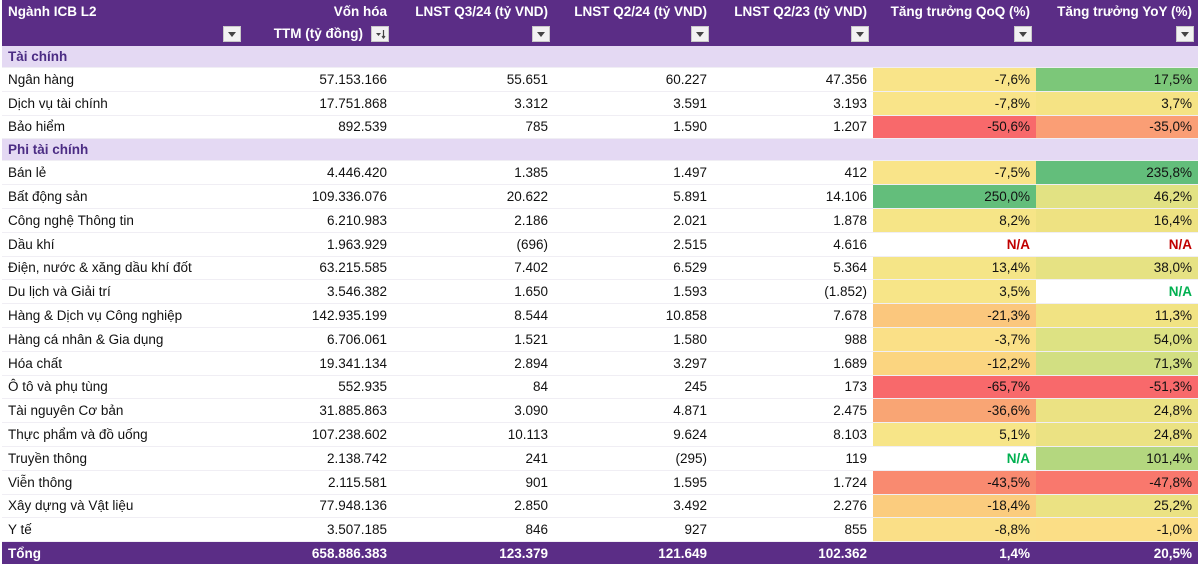  What do you see at coordinates (123, 220) in the screenshot?
I see `industry-name-cell: Công nghệ Thông tin` at bounding box center [123, 220].